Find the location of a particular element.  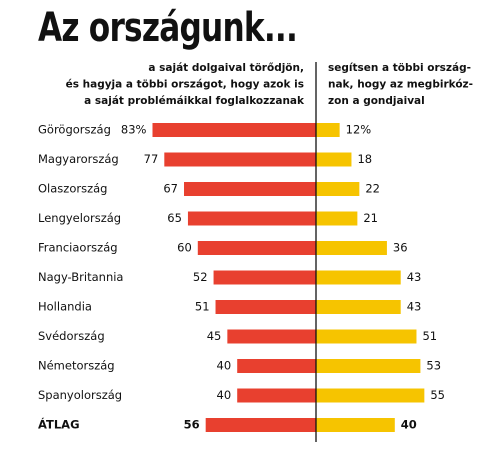

column-header: segítsen a többi ország- is located at coordinates (399, 68).